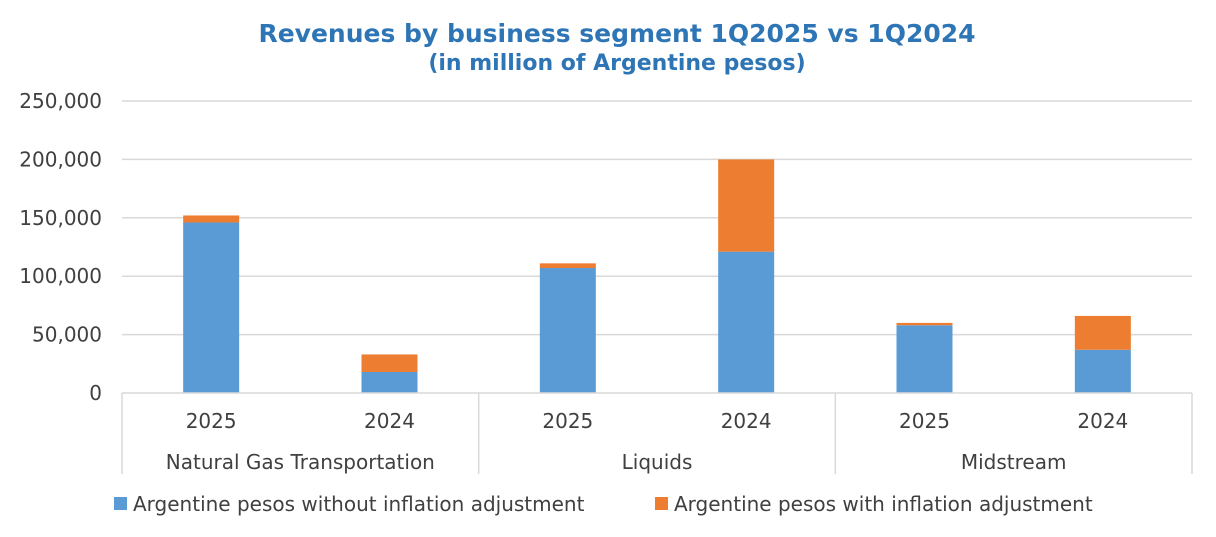 This screenshot has width=1216, height=537. What do you see at coordinates (616, 63) in the screenshot?
I see `chart-subtitle: (in million of Argentine pesos)` at bounding box center [616, 63].